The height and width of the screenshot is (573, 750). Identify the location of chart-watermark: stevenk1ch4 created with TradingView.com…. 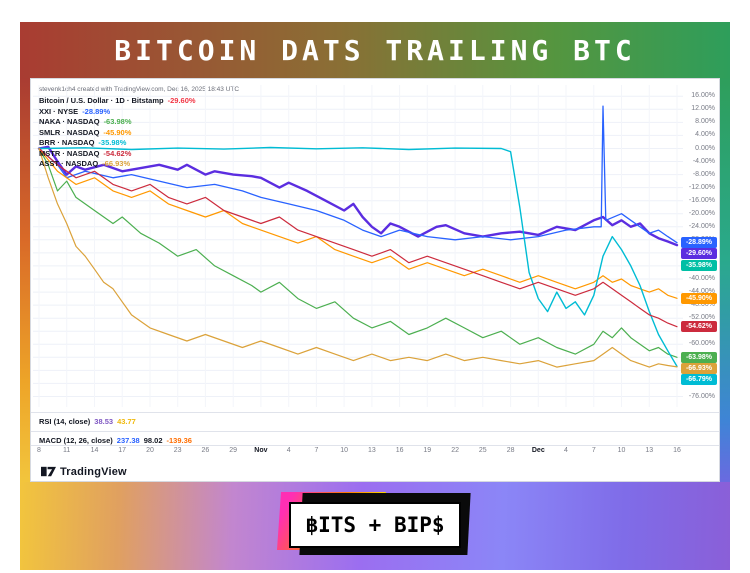
(139, 89).